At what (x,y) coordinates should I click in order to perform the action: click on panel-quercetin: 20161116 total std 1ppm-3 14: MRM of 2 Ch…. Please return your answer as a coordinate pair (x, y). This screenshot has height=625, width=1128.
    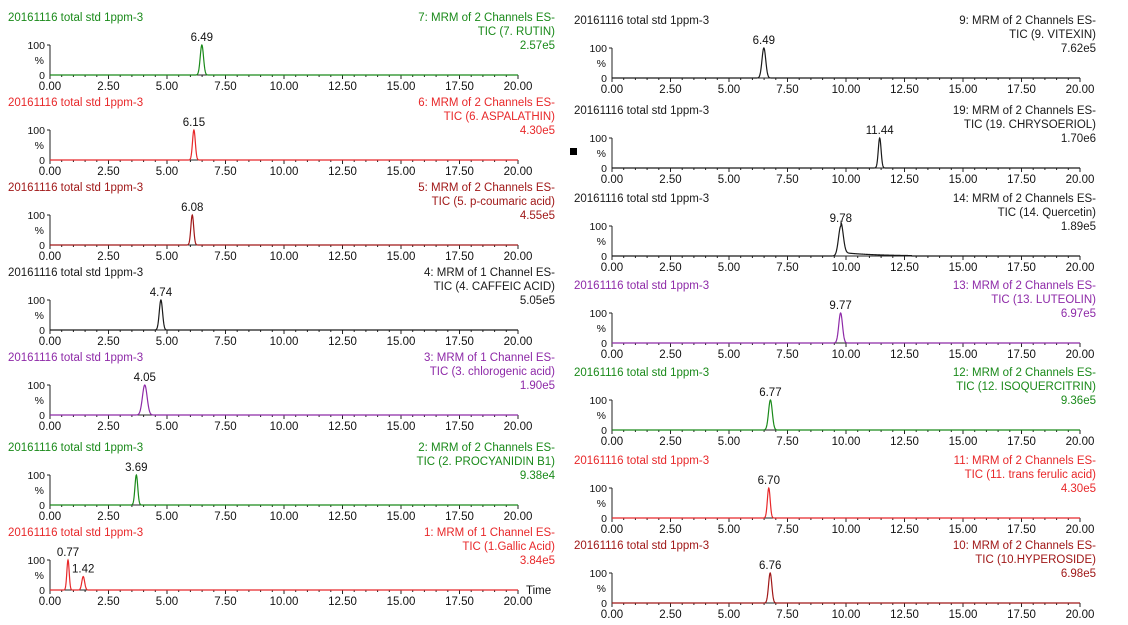
    Looking at the image, I should click on (835, 233).